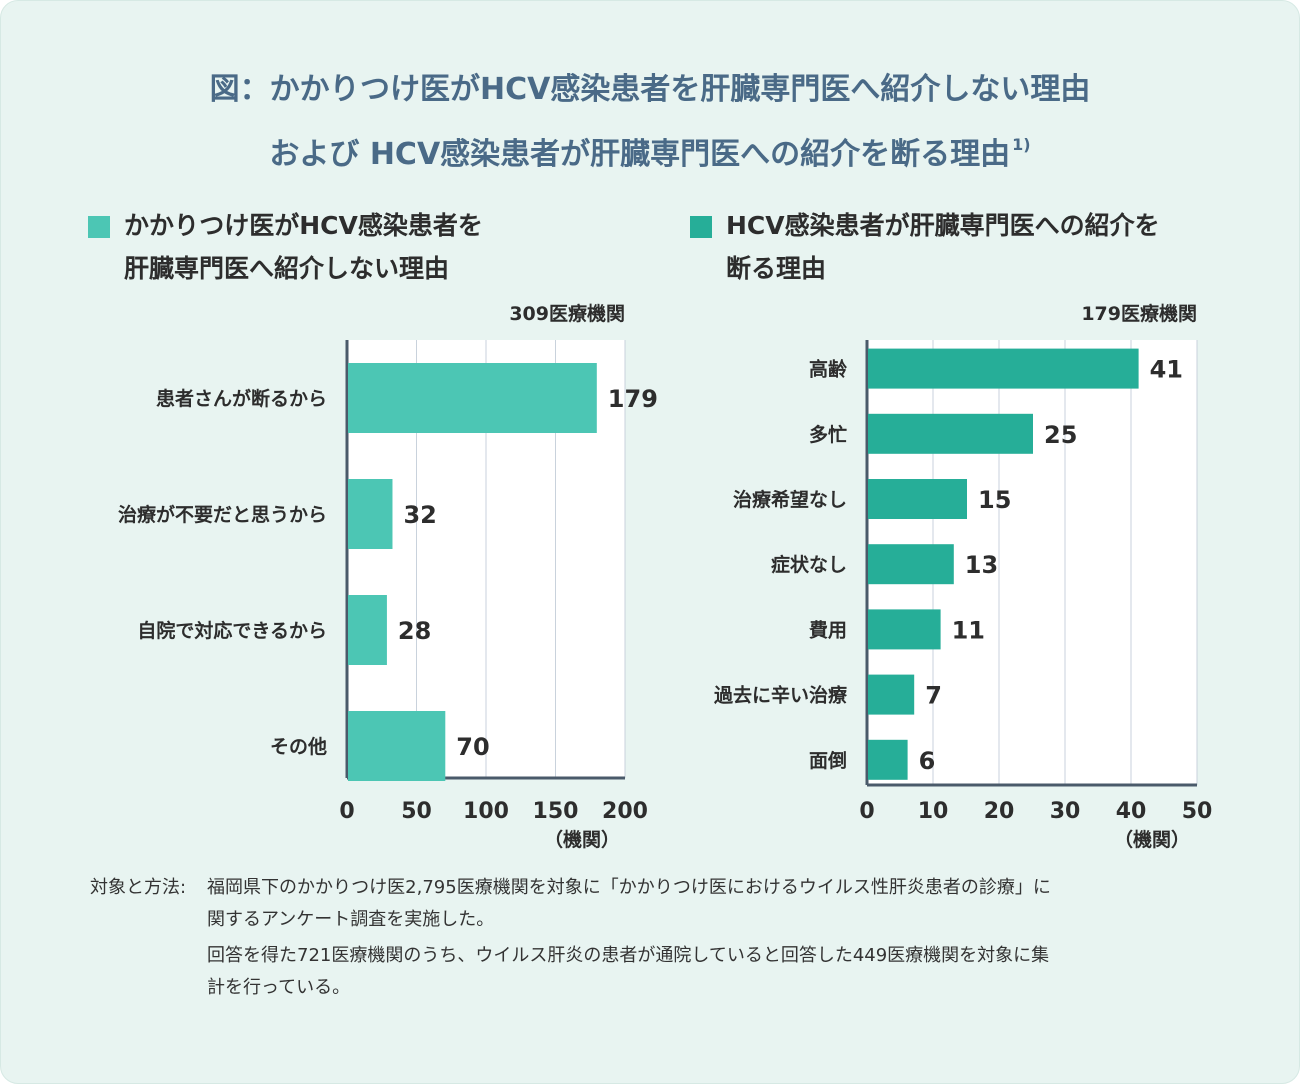 Image resolution: width=1300 pixels, height=1084 pixels. I want to click on left-x-axis-label: （機関）, so click(582, 839).